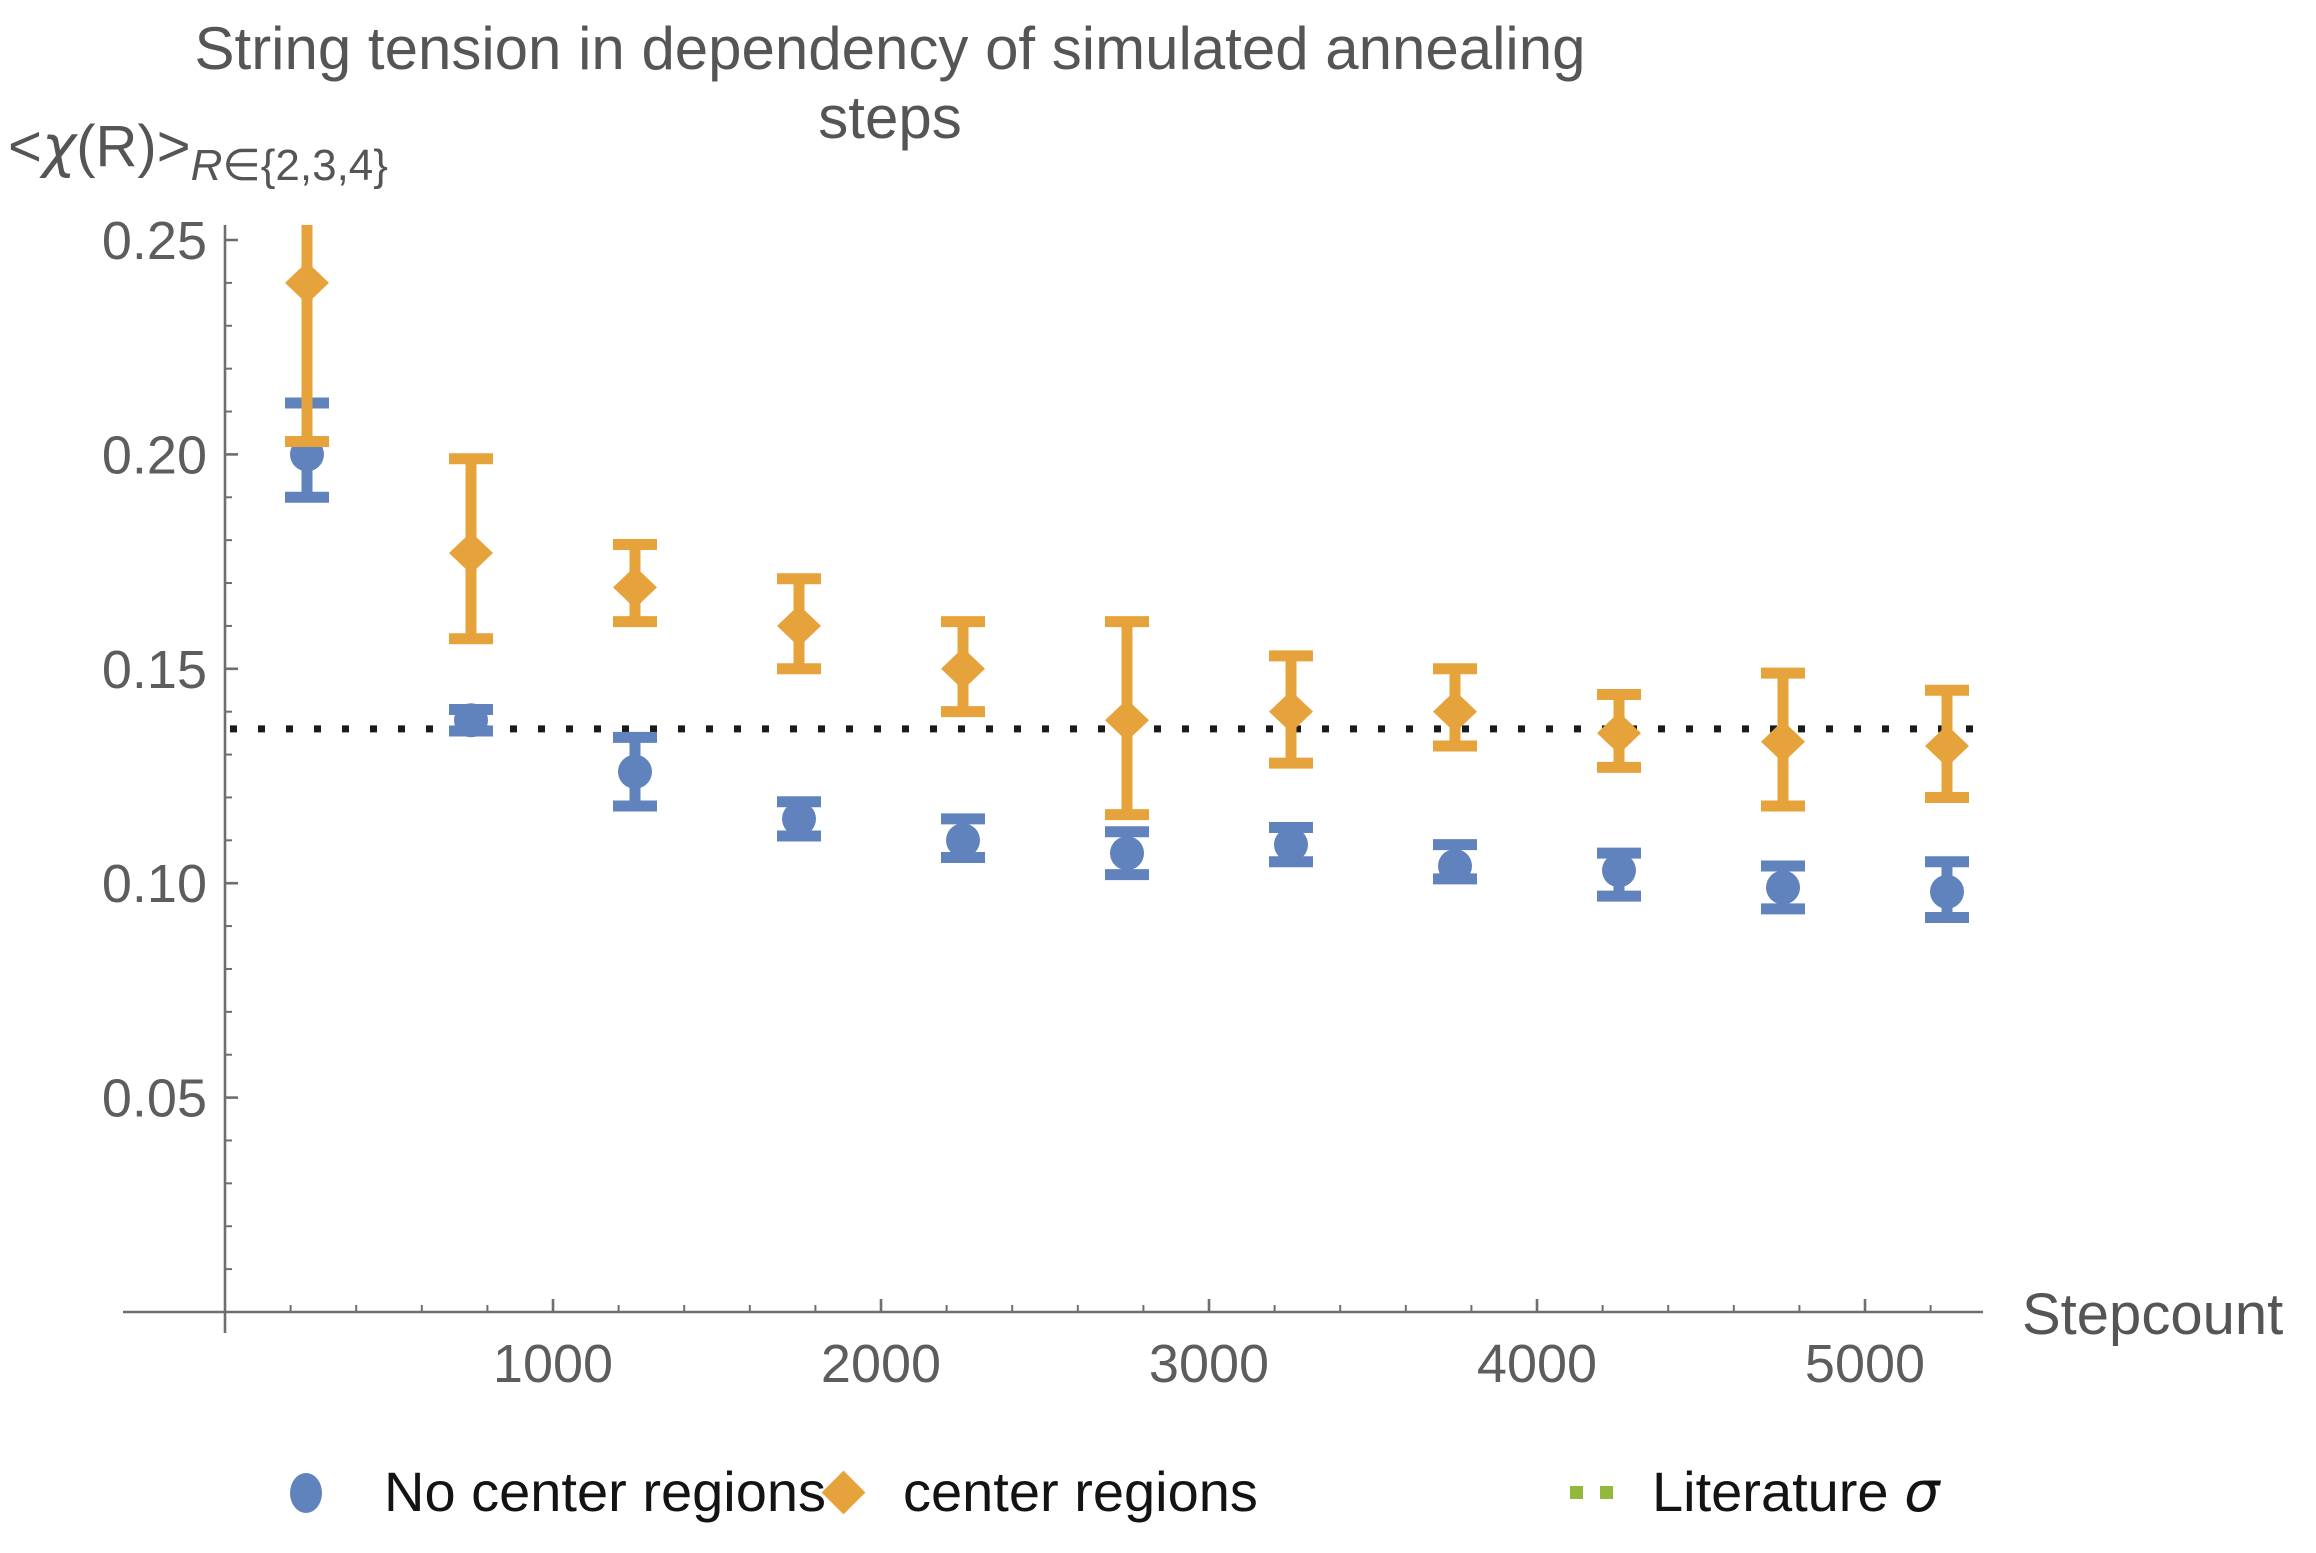 This screenshot has width=2316, height=1553. Describe the element at coordinates (25, 146) in the screenshot. I see `y-axis-label-pre: <` at that location.